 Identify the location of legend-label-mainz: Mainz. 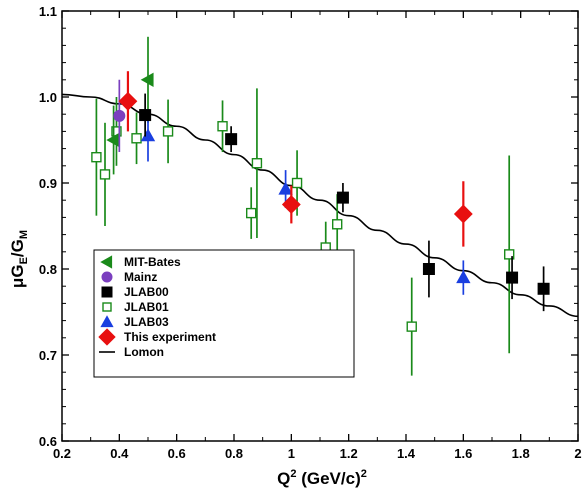
(140, 277).